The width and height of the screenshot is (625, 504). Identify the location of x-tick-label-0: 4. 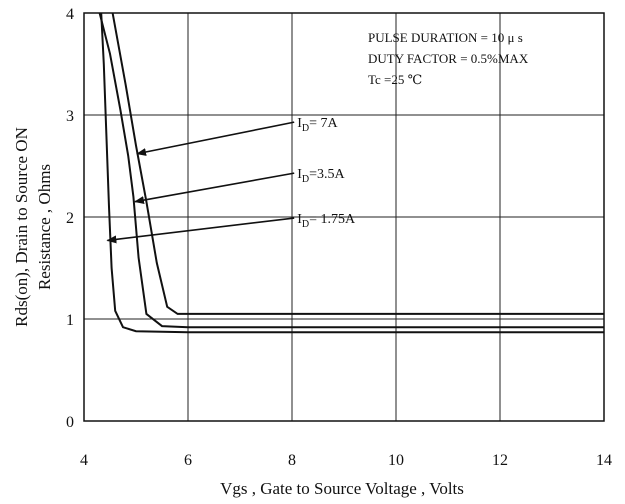
(84, 460).